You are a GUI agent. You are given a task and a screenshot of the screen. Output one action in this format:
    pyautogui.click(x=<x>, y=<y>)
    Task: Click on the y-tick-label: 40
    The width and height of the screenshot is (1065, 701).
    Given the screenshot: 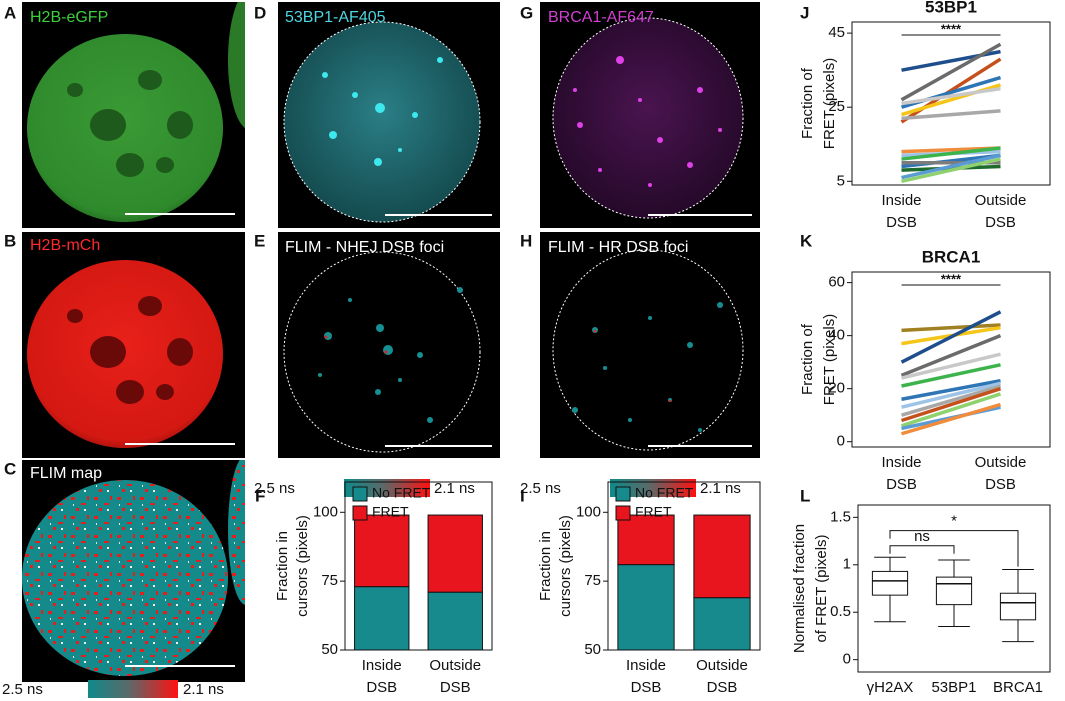 What is the action you would take?
    pyautogui.click(x=836, y=335)
    